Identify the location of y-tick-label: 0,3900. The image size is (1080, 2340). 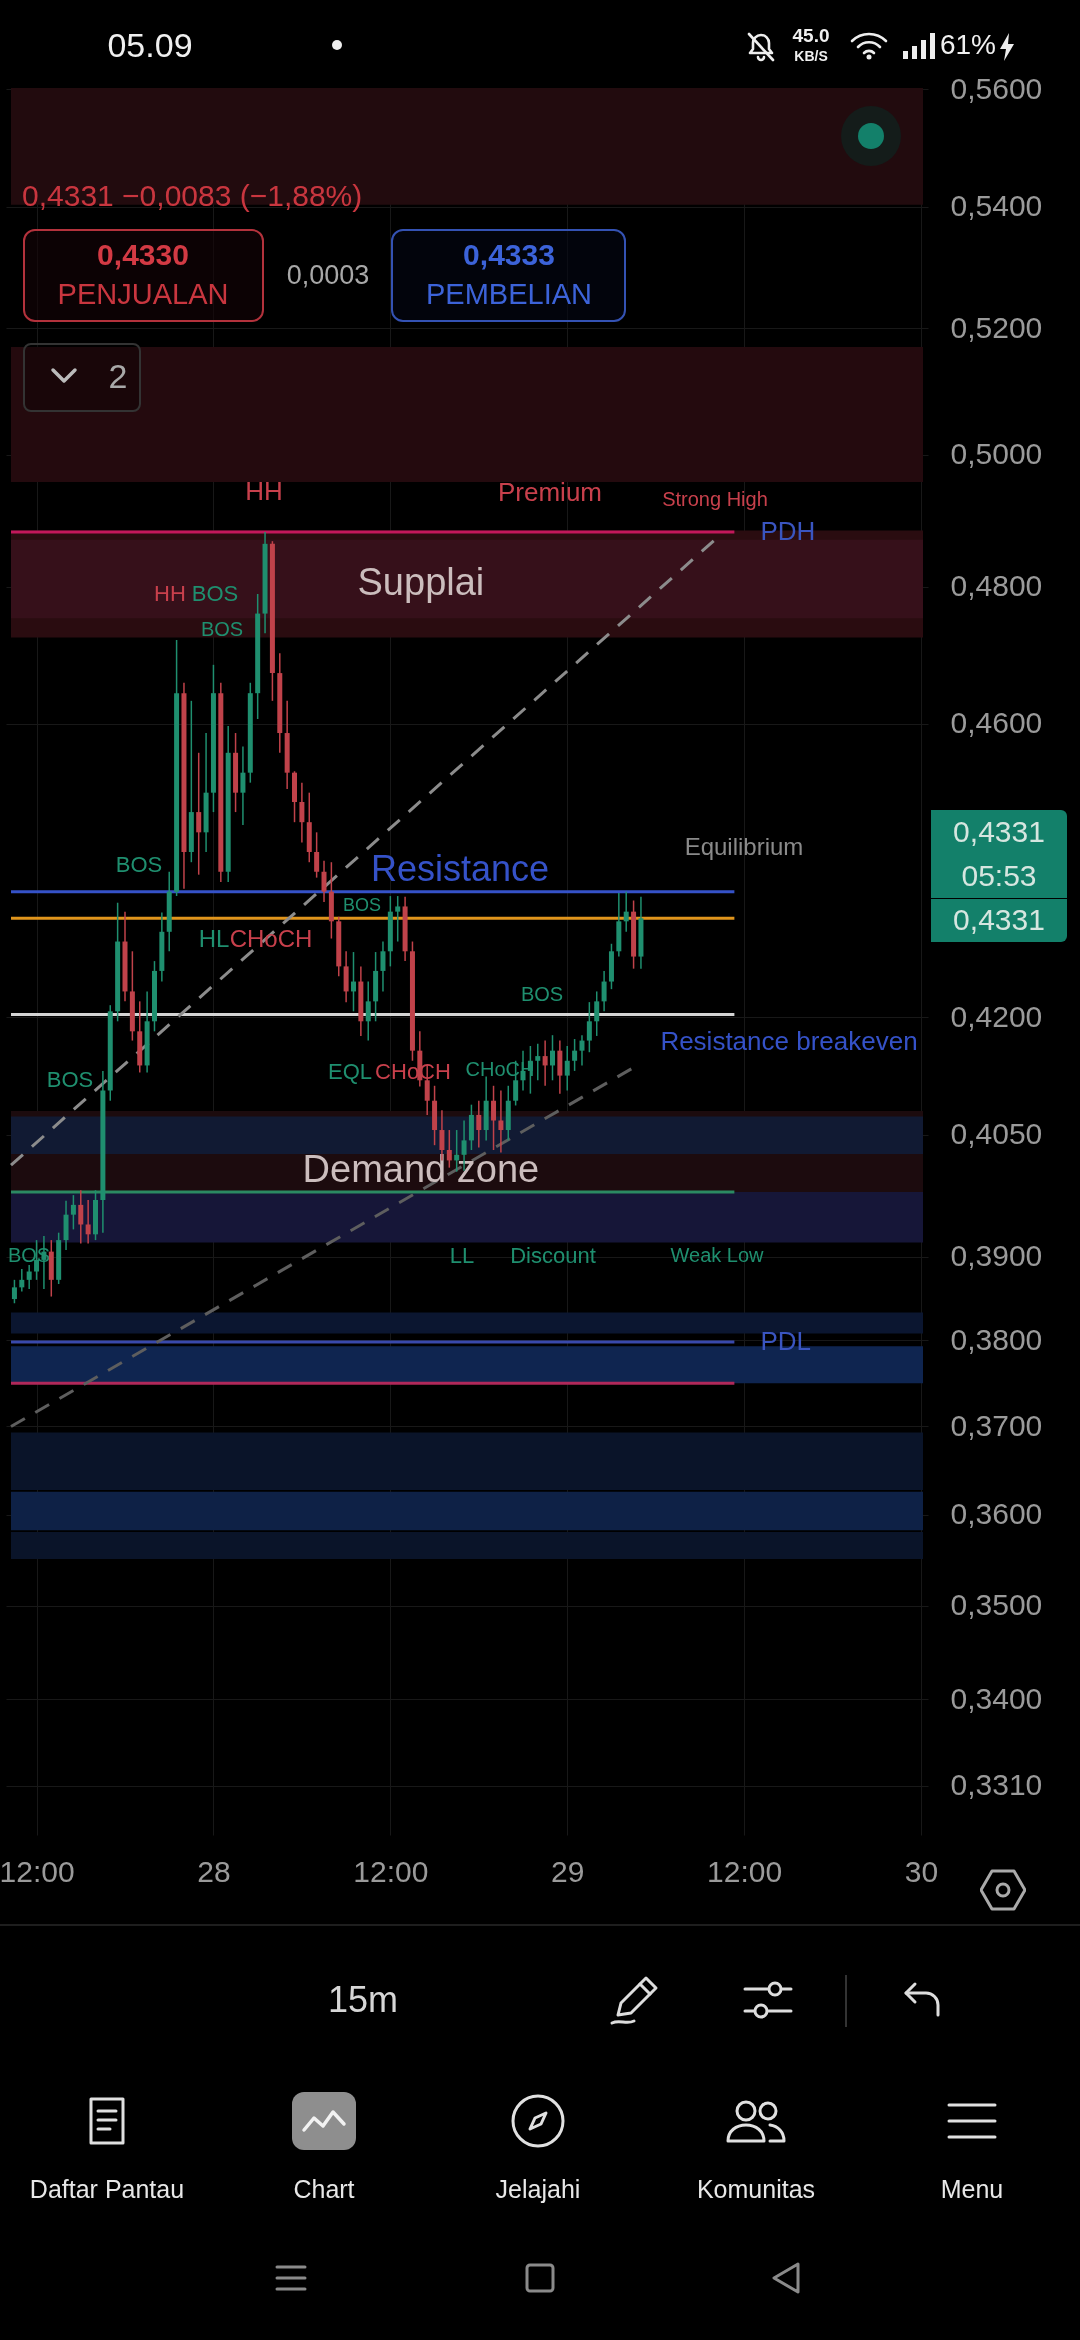
(996, 1256).